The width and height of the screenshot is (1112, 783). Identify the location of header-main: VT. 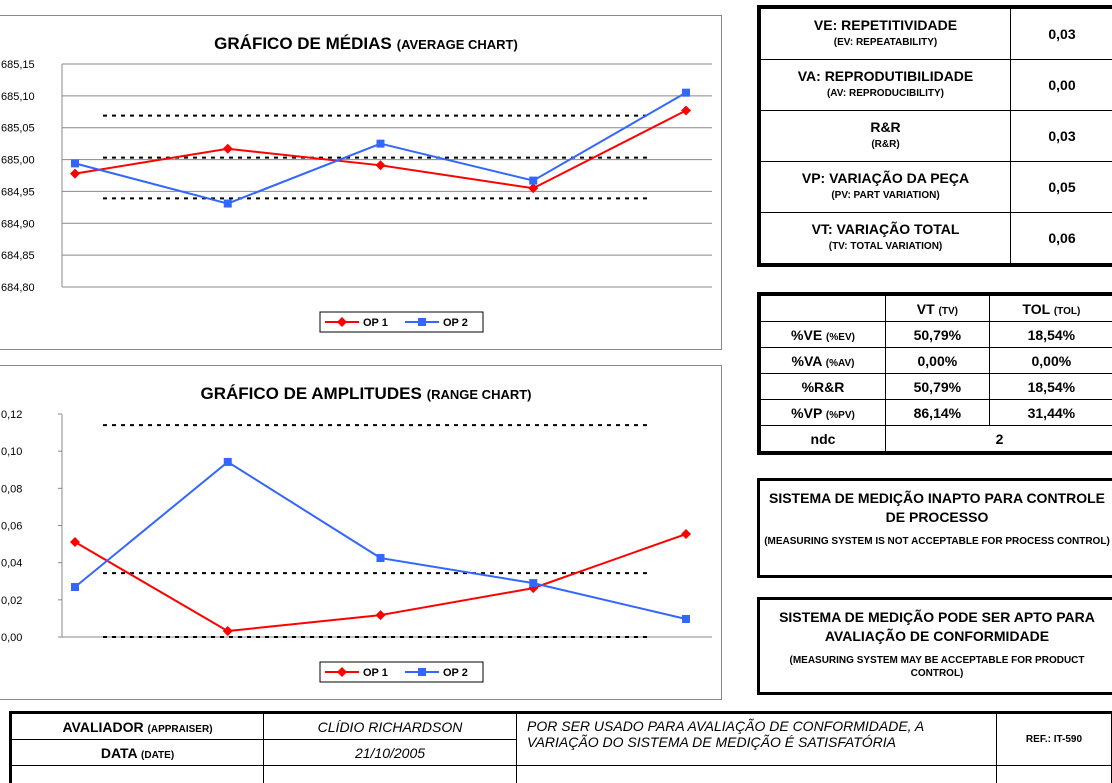
(925, 308).